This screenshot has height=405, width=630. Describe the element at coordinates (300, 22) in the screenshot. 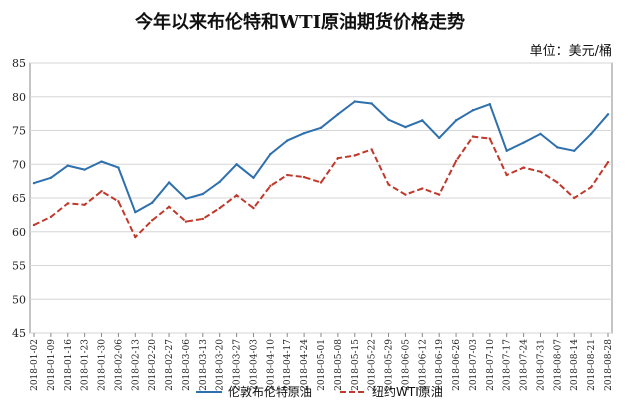

I see `chart-title: 今年以来布伦特和WTI原油期货价格走势` at that location.